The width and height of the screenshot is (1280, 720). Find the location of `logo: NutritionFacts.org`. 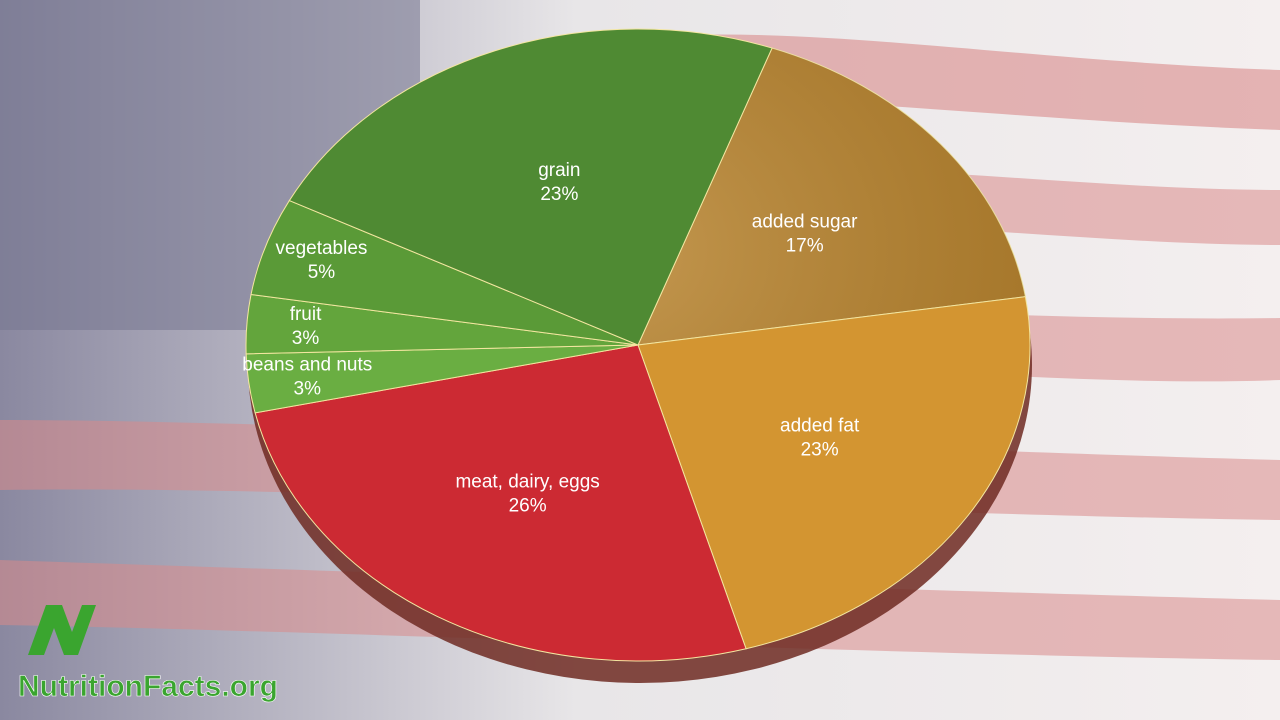

logo: NutritionFacts.org is located at coordinates (148, 654).